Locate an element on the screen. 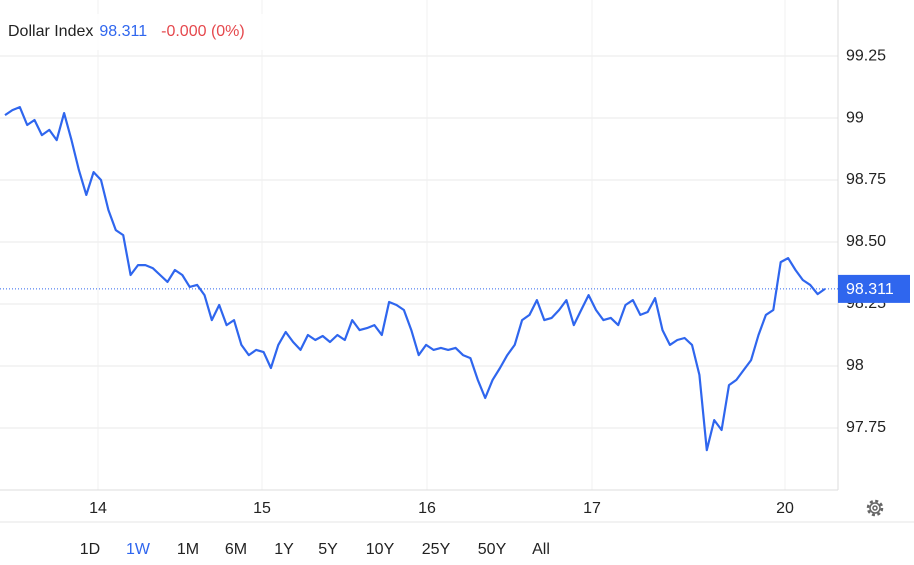 The height and width of the screenshot is (565, 914). gear-hole is located at coordinates (875, 508).